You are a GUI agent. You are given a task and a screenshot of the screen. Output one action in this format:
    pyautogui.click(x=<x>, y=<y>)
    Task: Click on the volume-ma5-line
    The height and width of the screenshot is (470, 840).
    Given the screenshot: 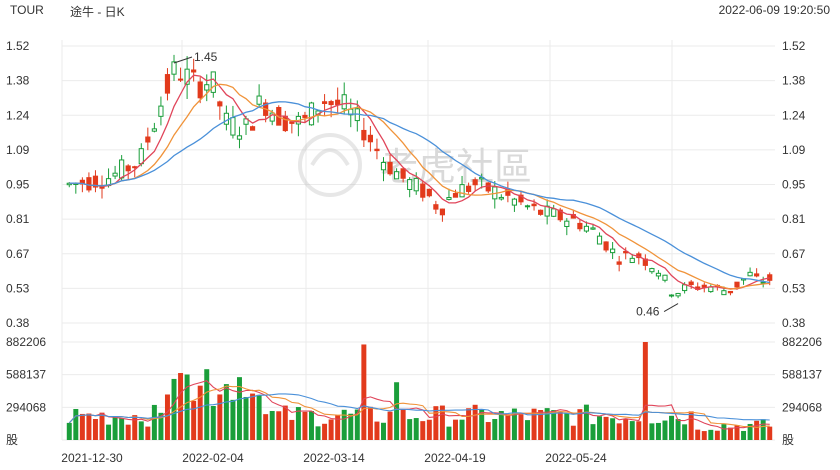 What is the action you would take?
    pyautogui.click(x=419, y=405)
    